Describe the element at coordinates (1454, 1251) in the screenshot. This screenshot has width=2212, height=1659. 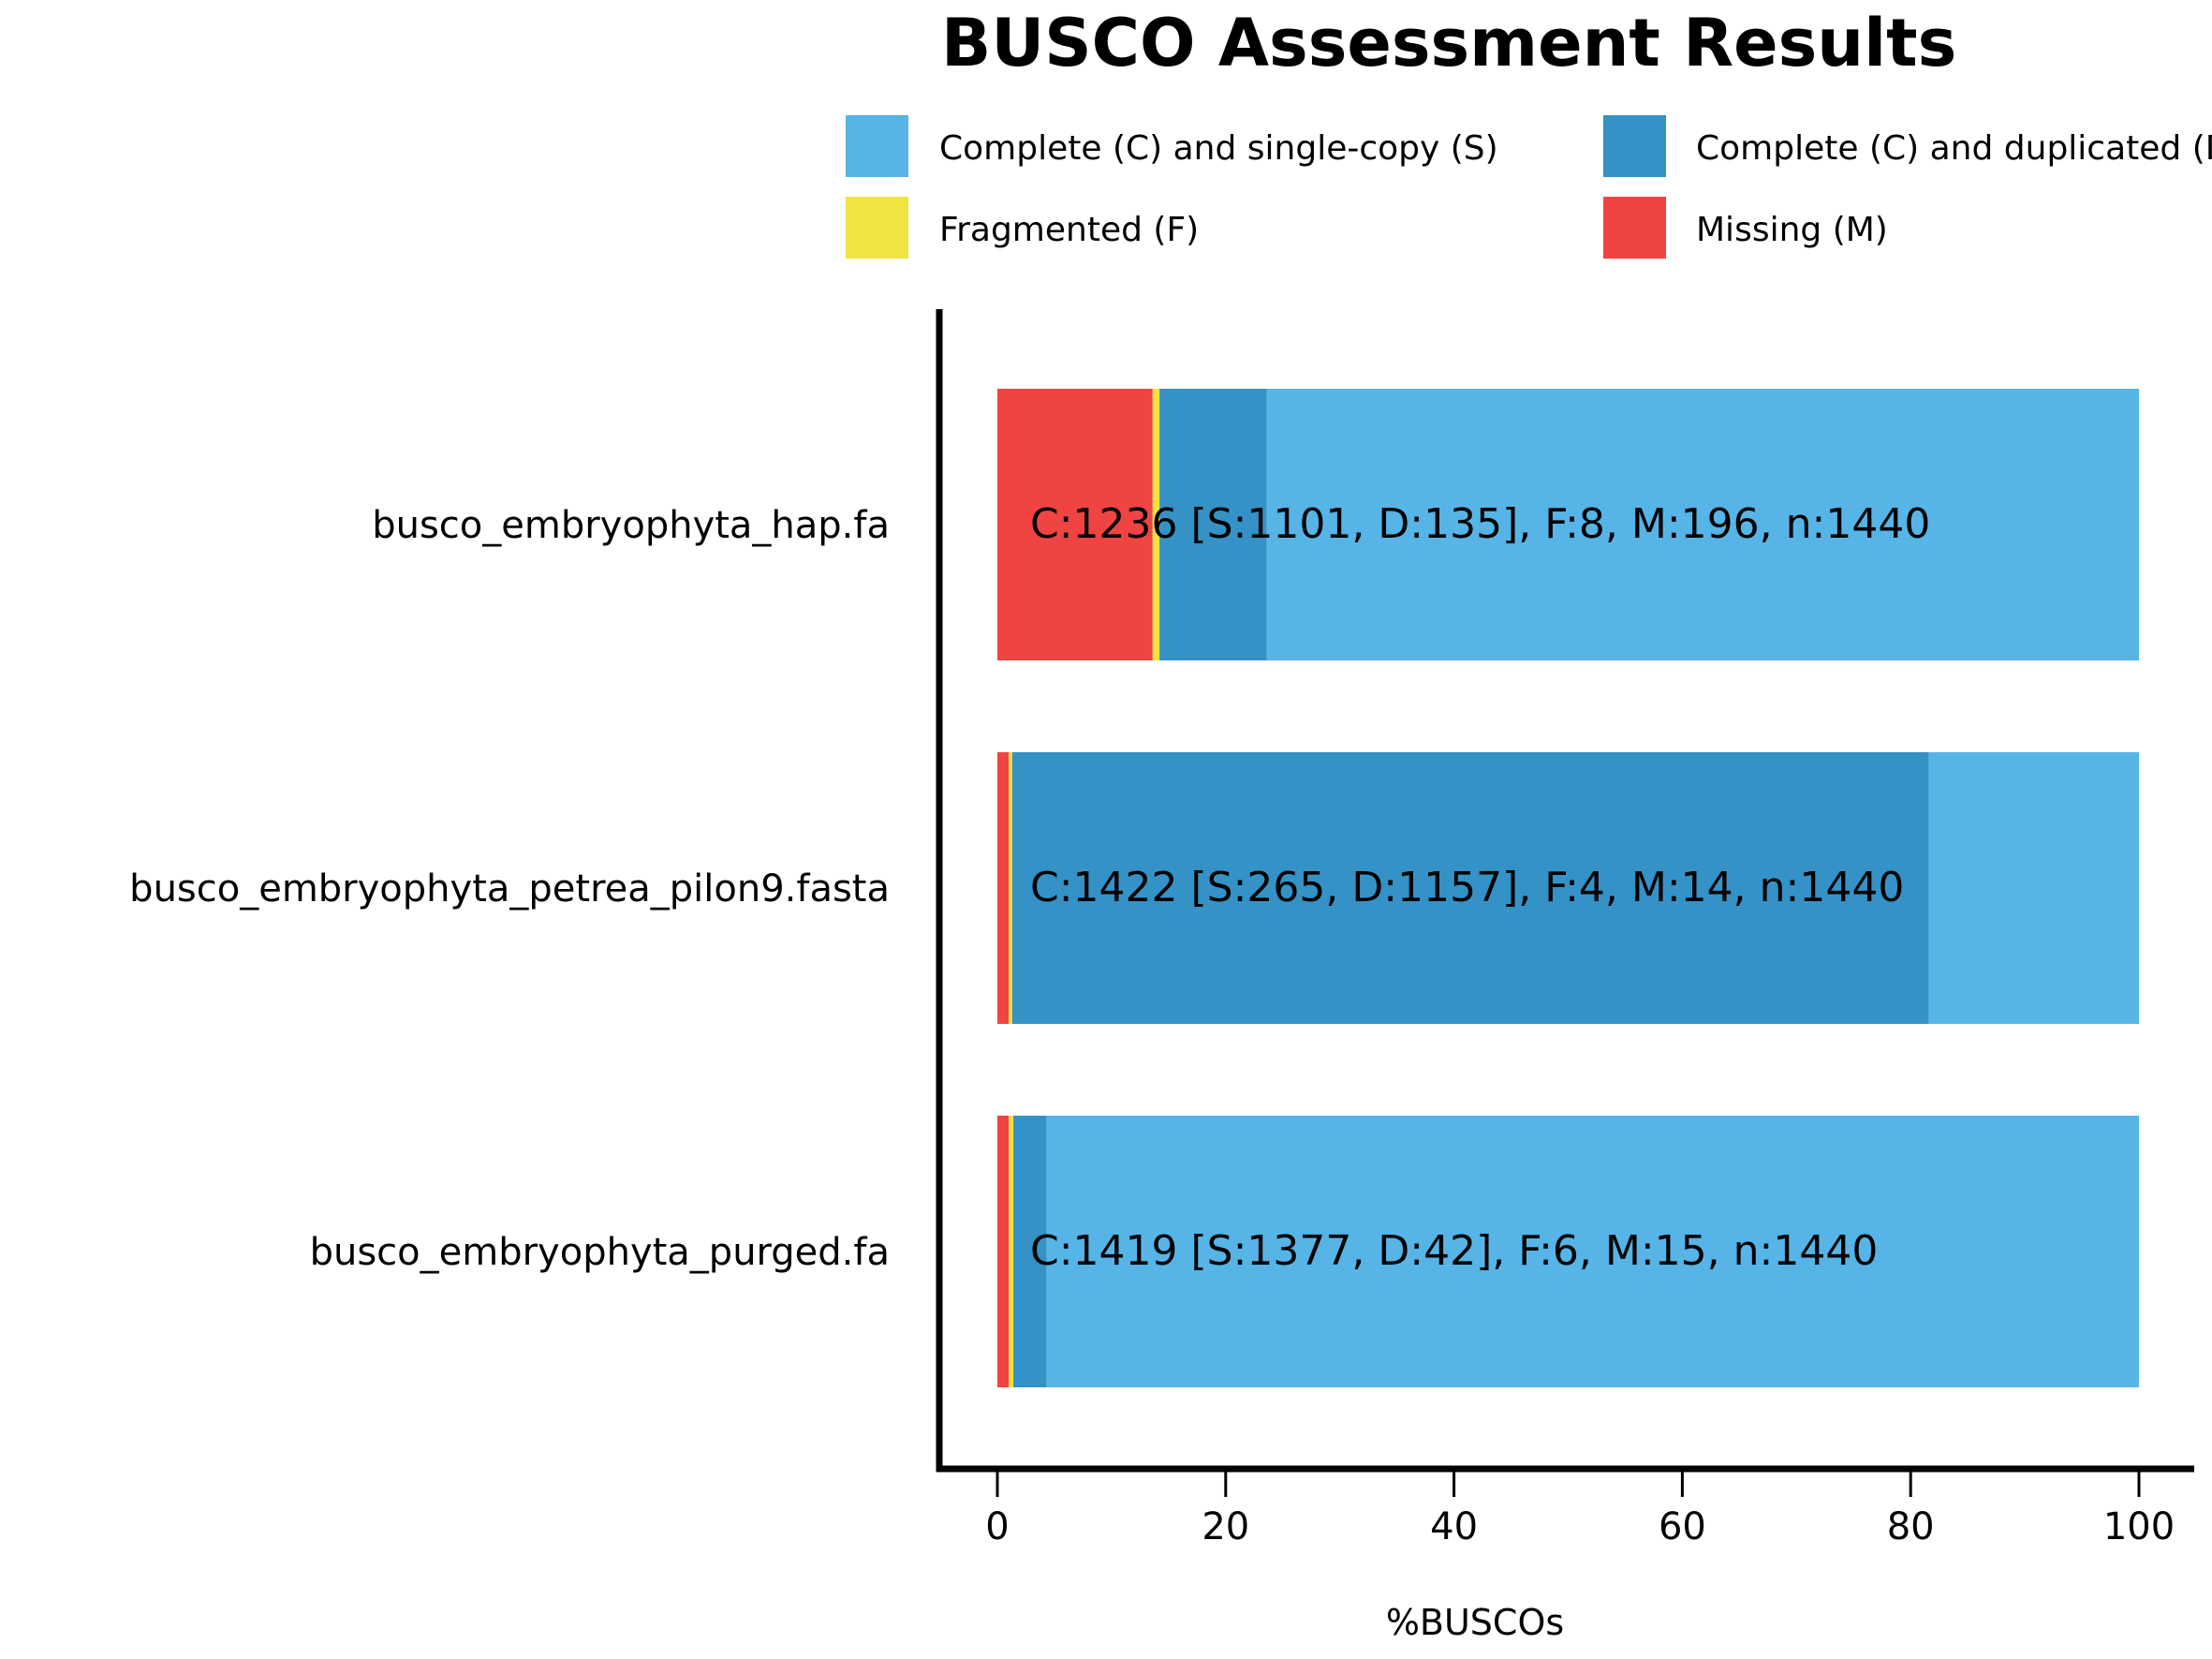
I see `bar-annotation-2: C:1419 [S:1377, D:42], F:6, M:15, n:1440` at that location.